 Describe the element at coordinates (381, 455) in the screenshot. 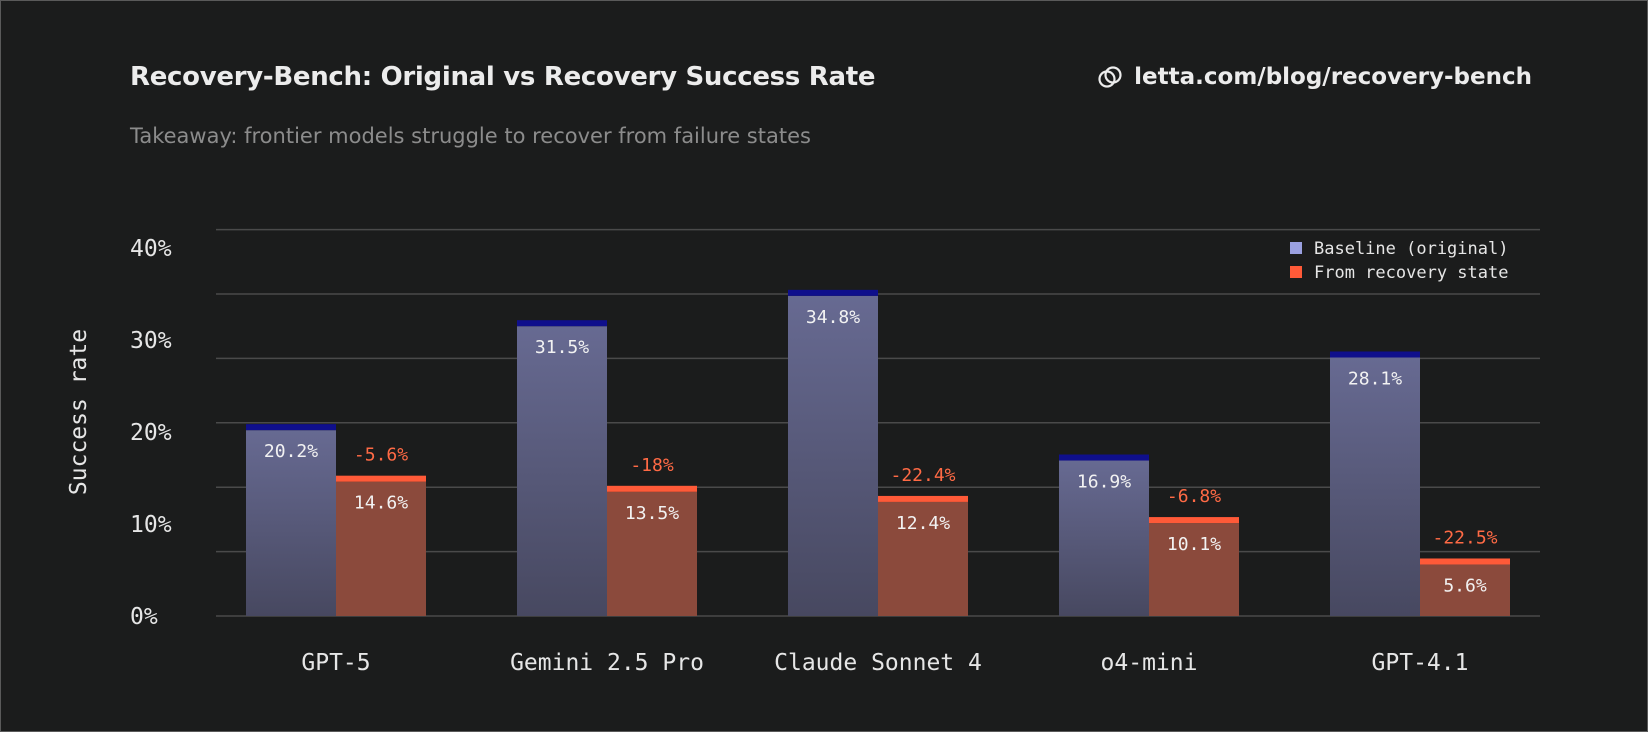

I see `delta-label: -5.6%` at that location.